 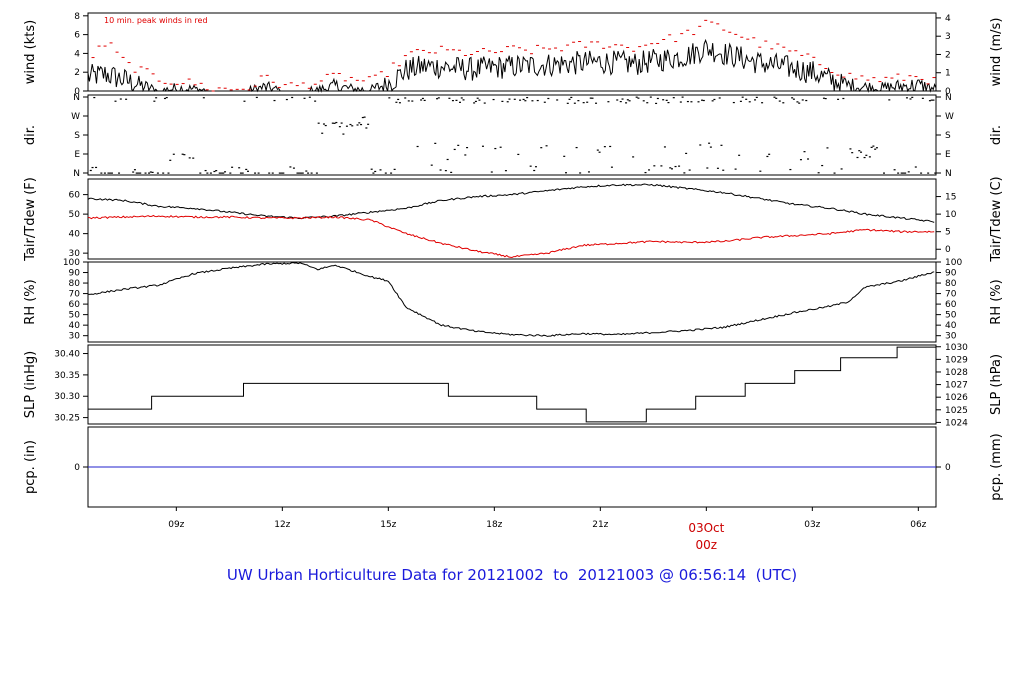 I want to click on ylabel-right-humidity: RH (%), so click(x=996, y=301).